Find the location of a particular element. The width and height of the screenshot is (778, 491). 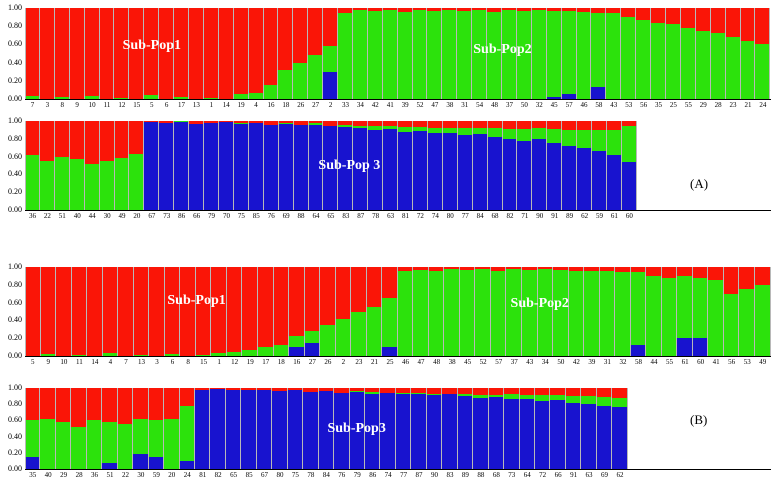

x-tick-label: 89 is located at coordinates (465, 475).